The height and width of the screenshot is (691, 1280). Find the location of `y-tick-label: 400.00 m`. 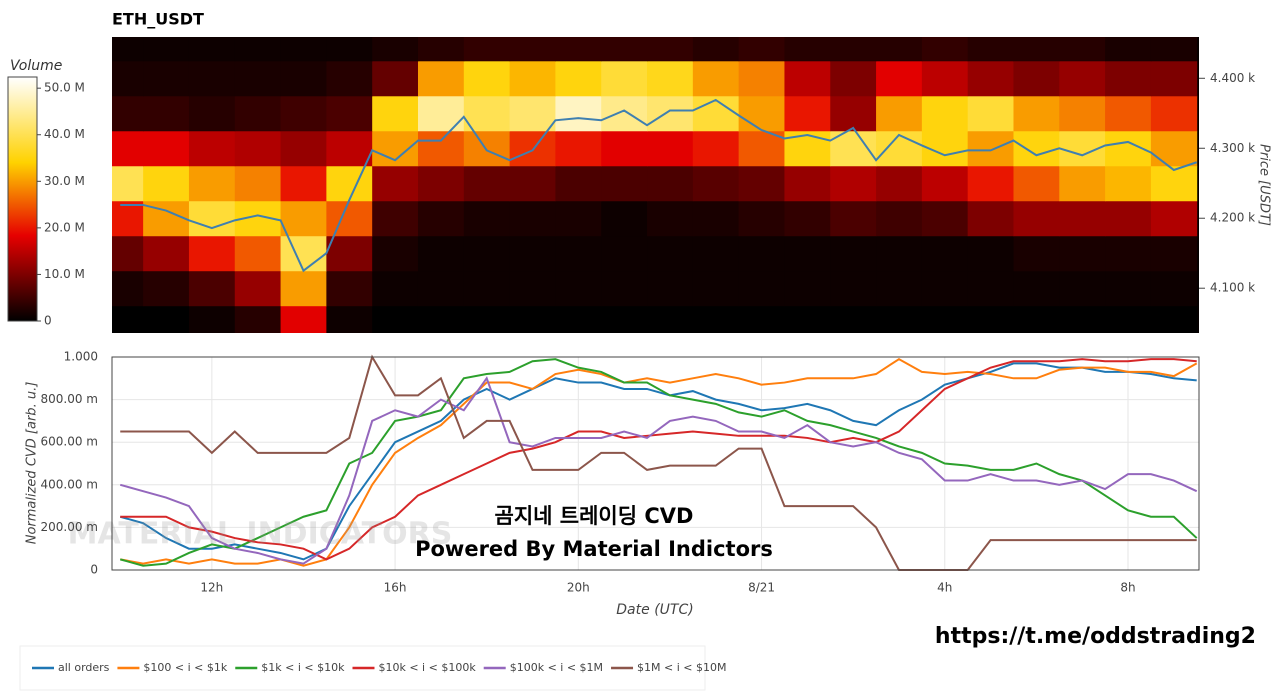

y-tick-label: 400.00 m is located at coordinates (70, 484).